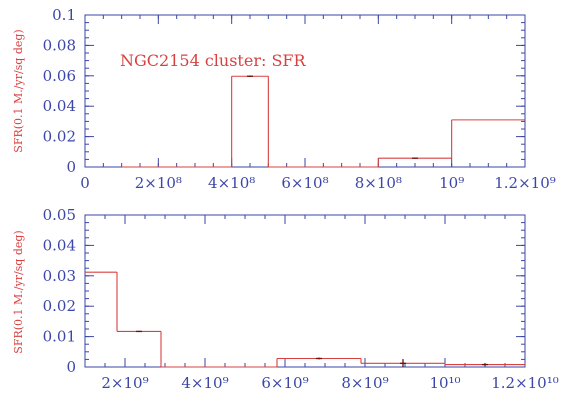 This screenshot has width=570, height=402. I want to click on bottom-y-tick-label: 0.05, so click(59, 215).